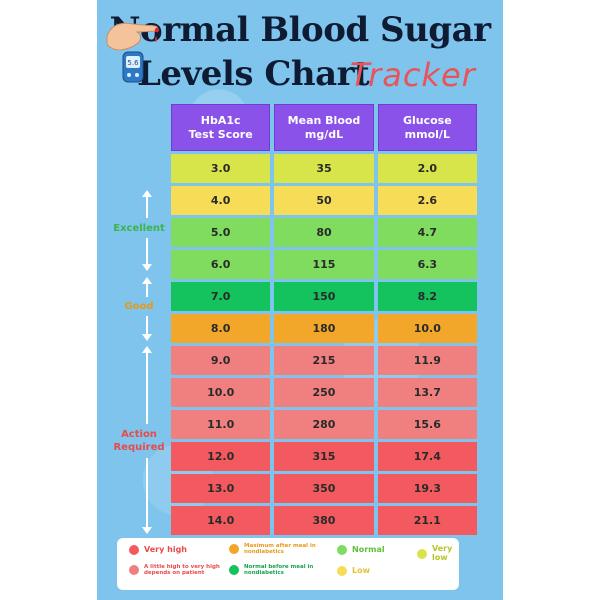  I want to click on legend-very-low: Very low, so click(438, 553).